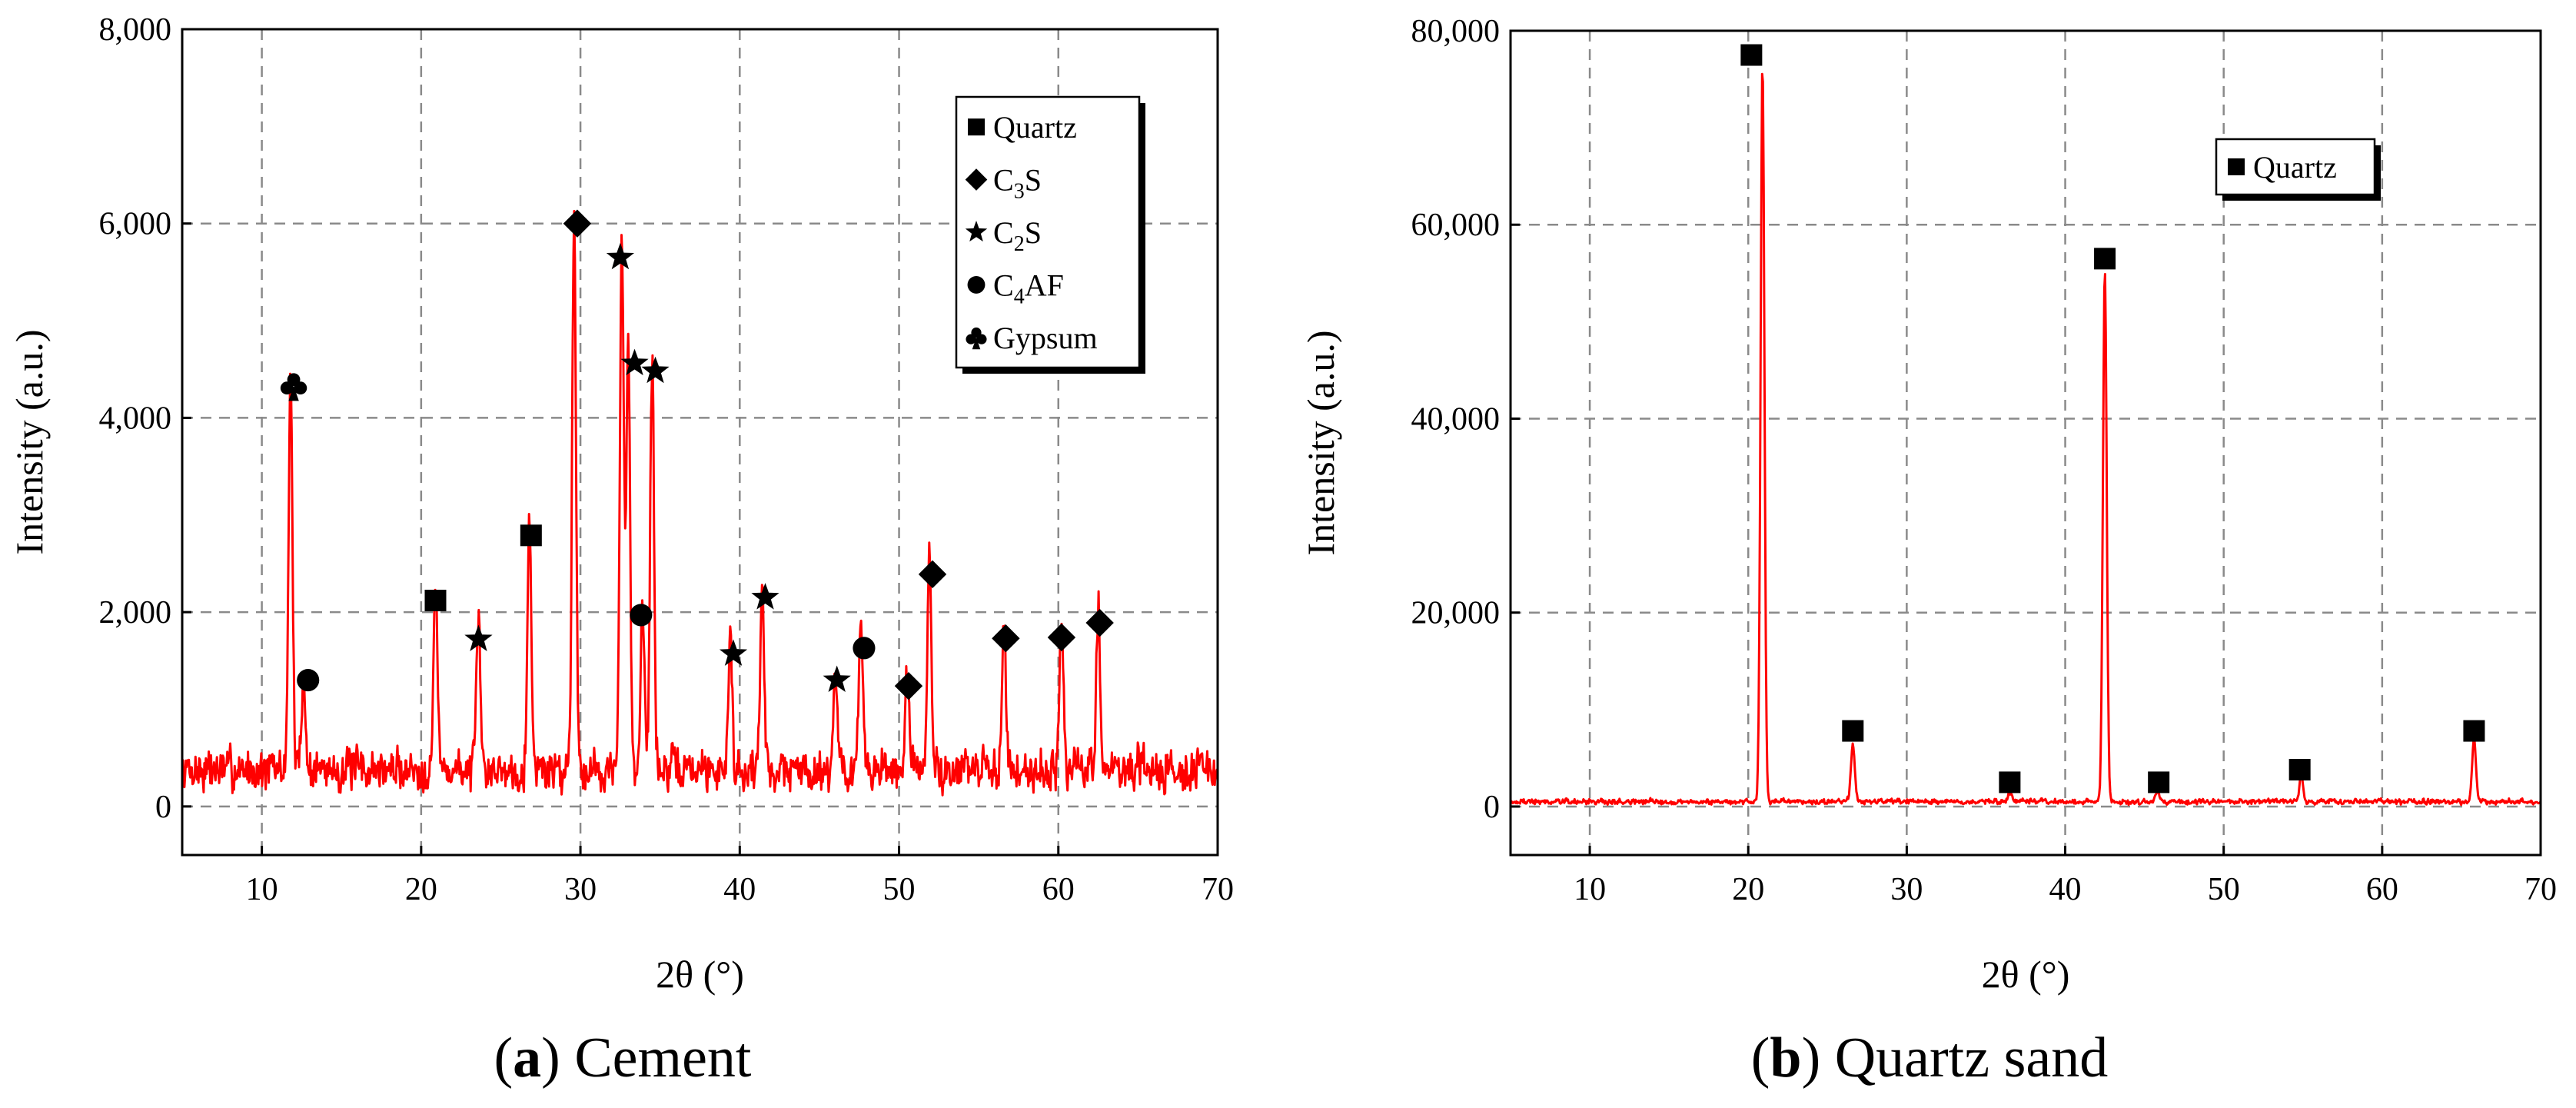 This screenshot has height=1108, width=2576. What do you see at coordinates (1456, 419) in the screenshot?
I see `y-tick-label: 40,000` at bounding box center [1456, 419].